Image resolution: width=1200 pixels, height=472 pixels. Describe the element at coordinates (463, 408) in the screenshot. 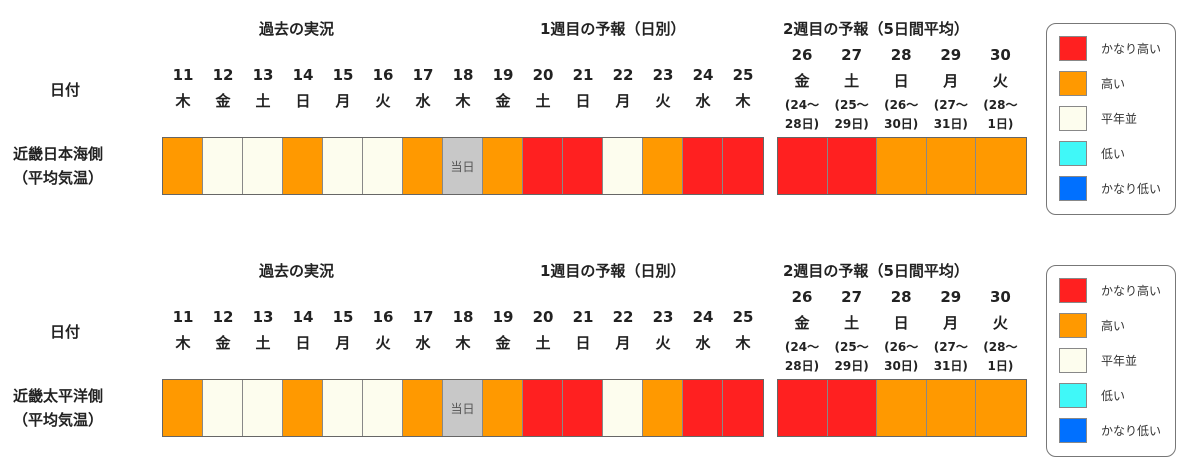

I see `daily-temperature-bar: 当日` at that location.